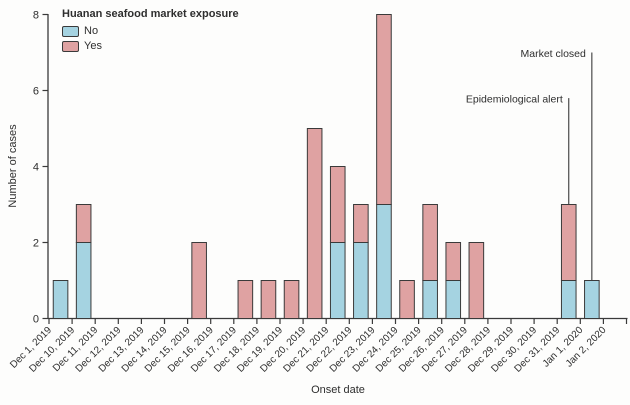 This screenshot has width=630, height=405. Describe the element at coordinates (70, 46) in the screenshot. I see `legend-swatch-yes-icon` at that location.